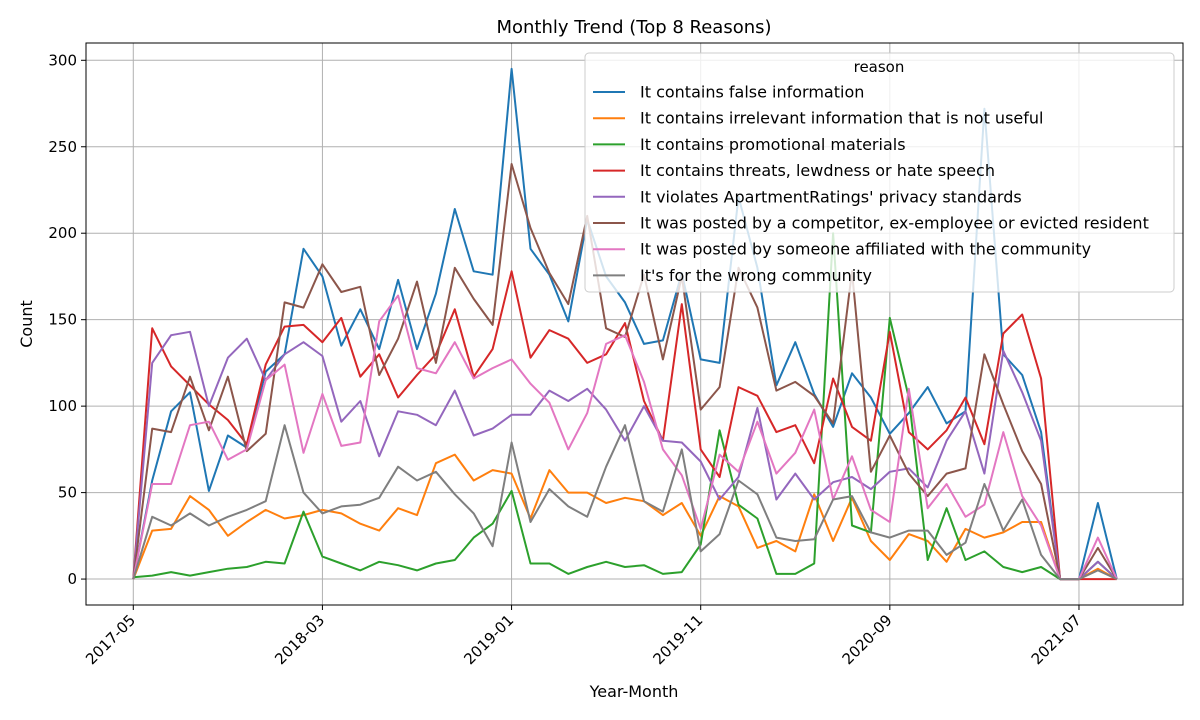  Describe the element at coordinates (756, 275) in the screenshot. I see `legend-label: It's for the wrong community` at that location.